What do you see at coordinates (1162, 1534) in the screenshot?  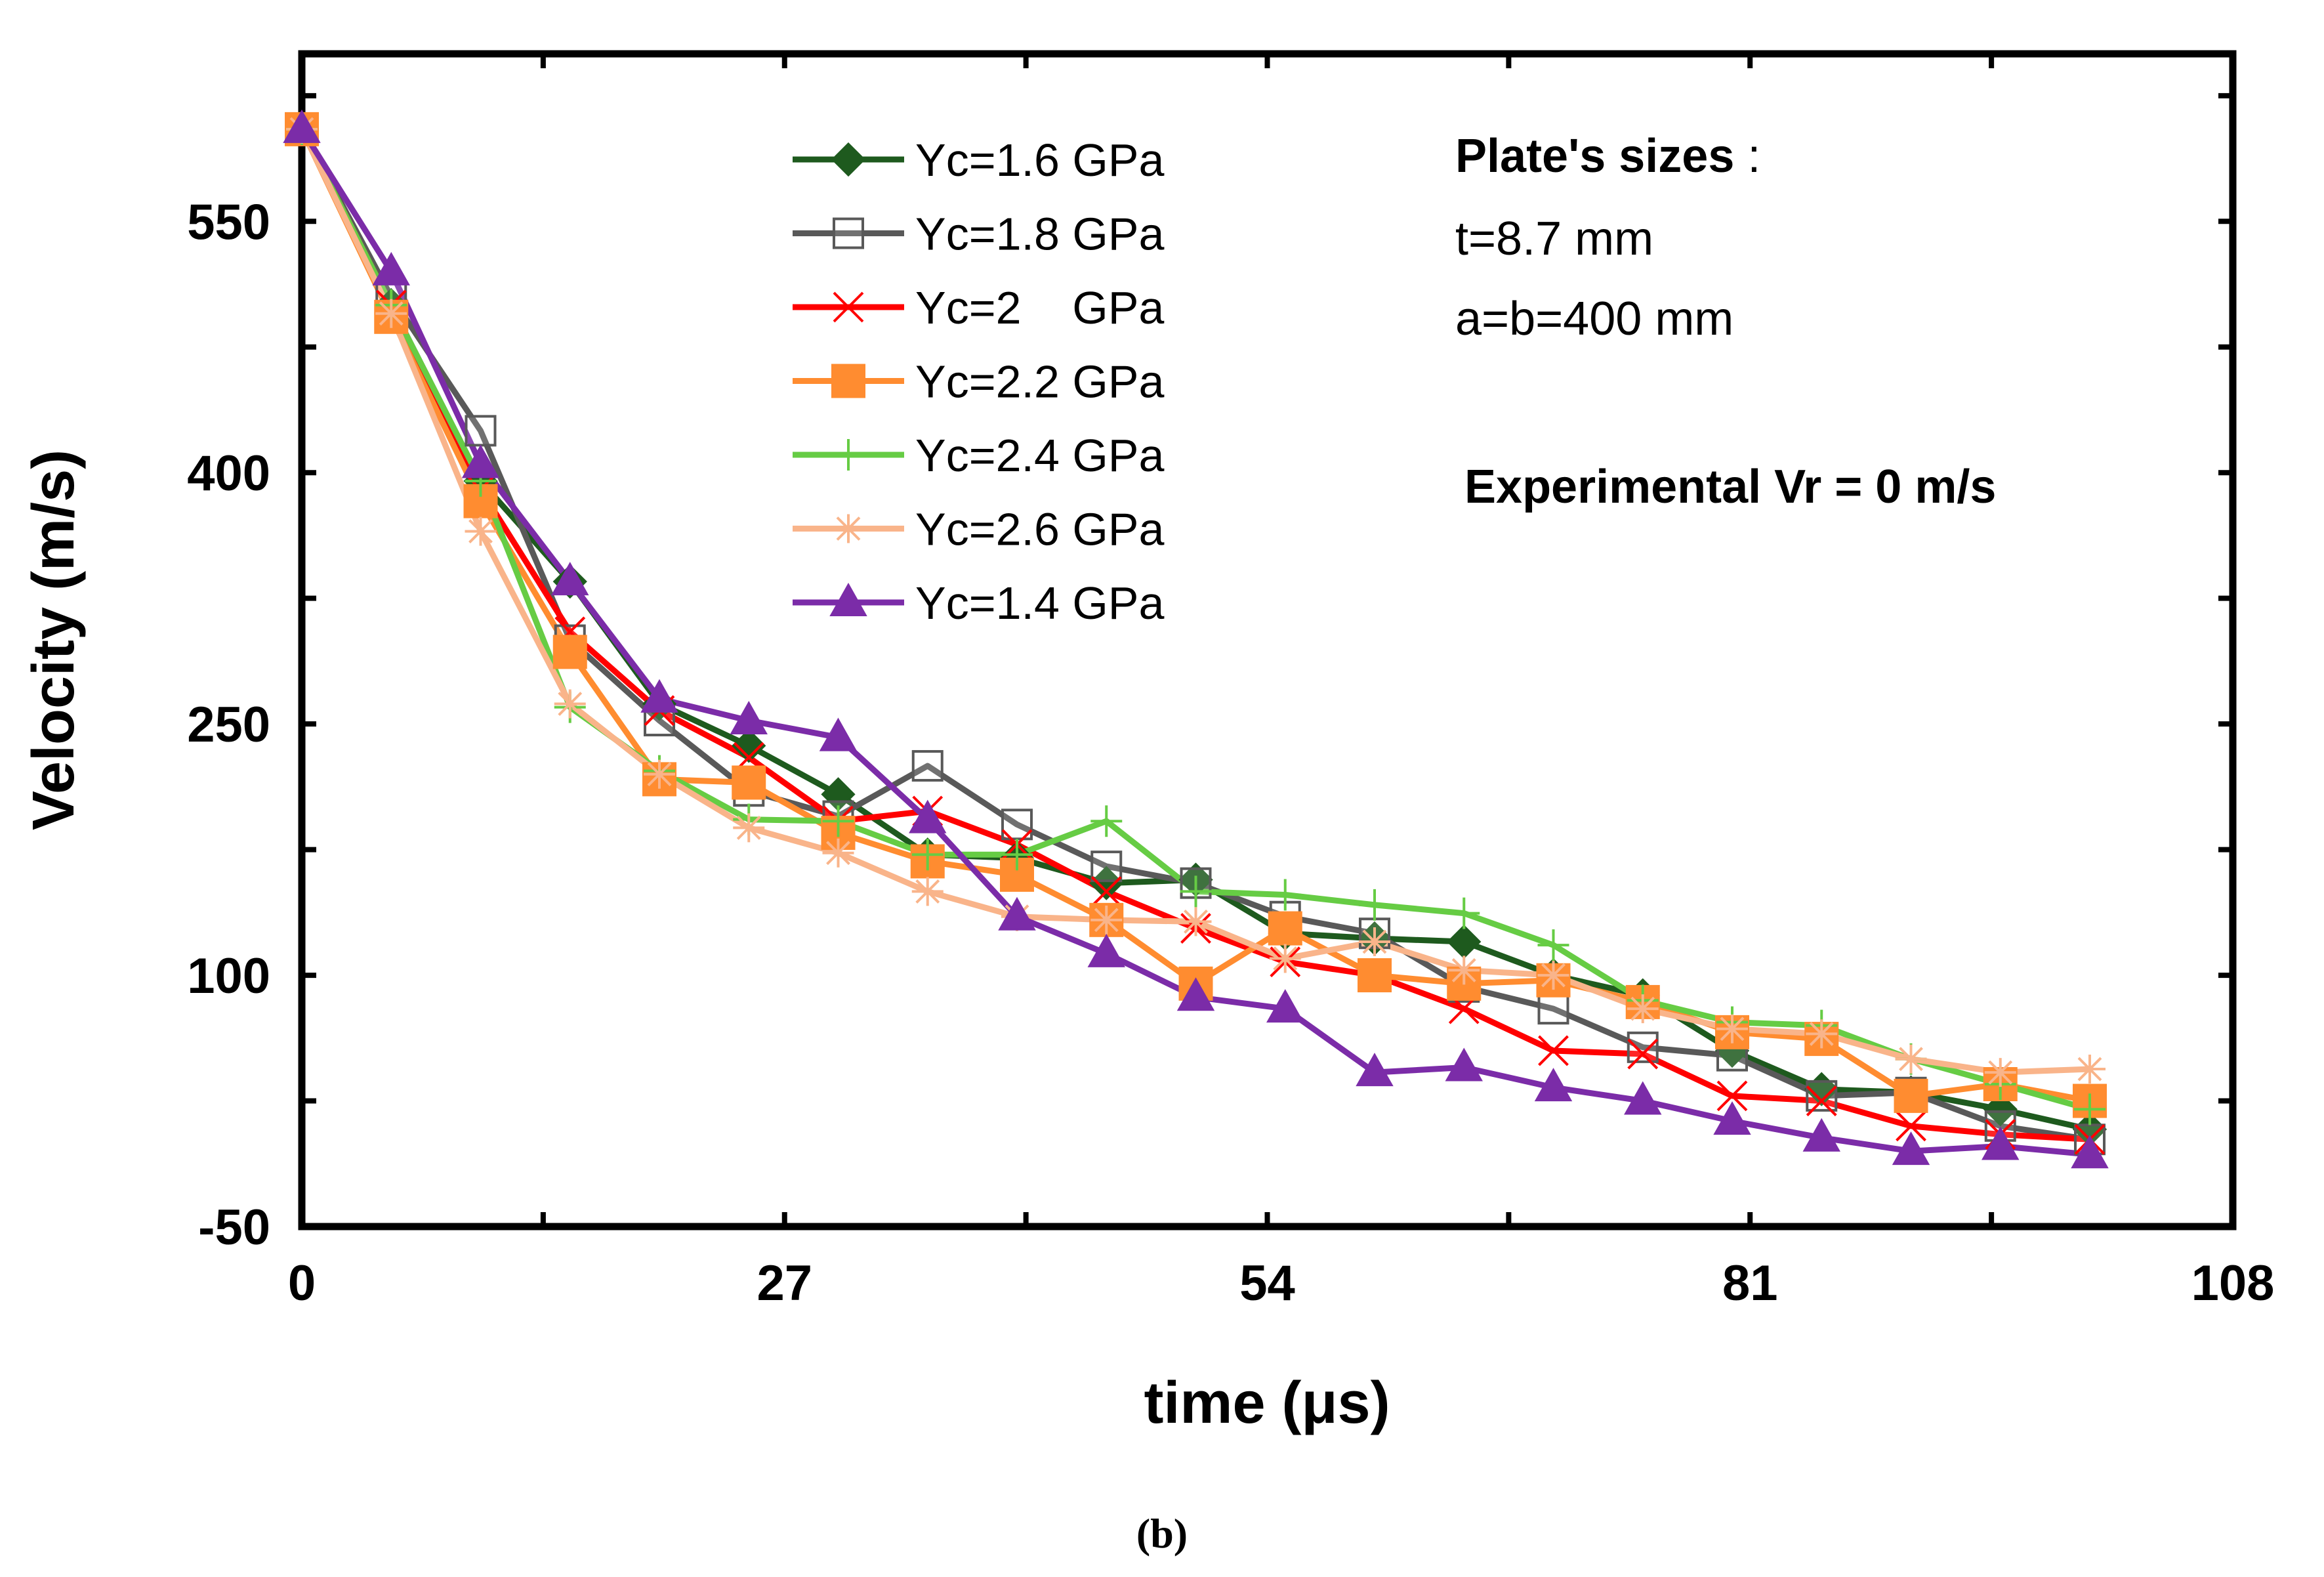 I see `figure-caption: (b)` at bounding box center [1162, 1534].